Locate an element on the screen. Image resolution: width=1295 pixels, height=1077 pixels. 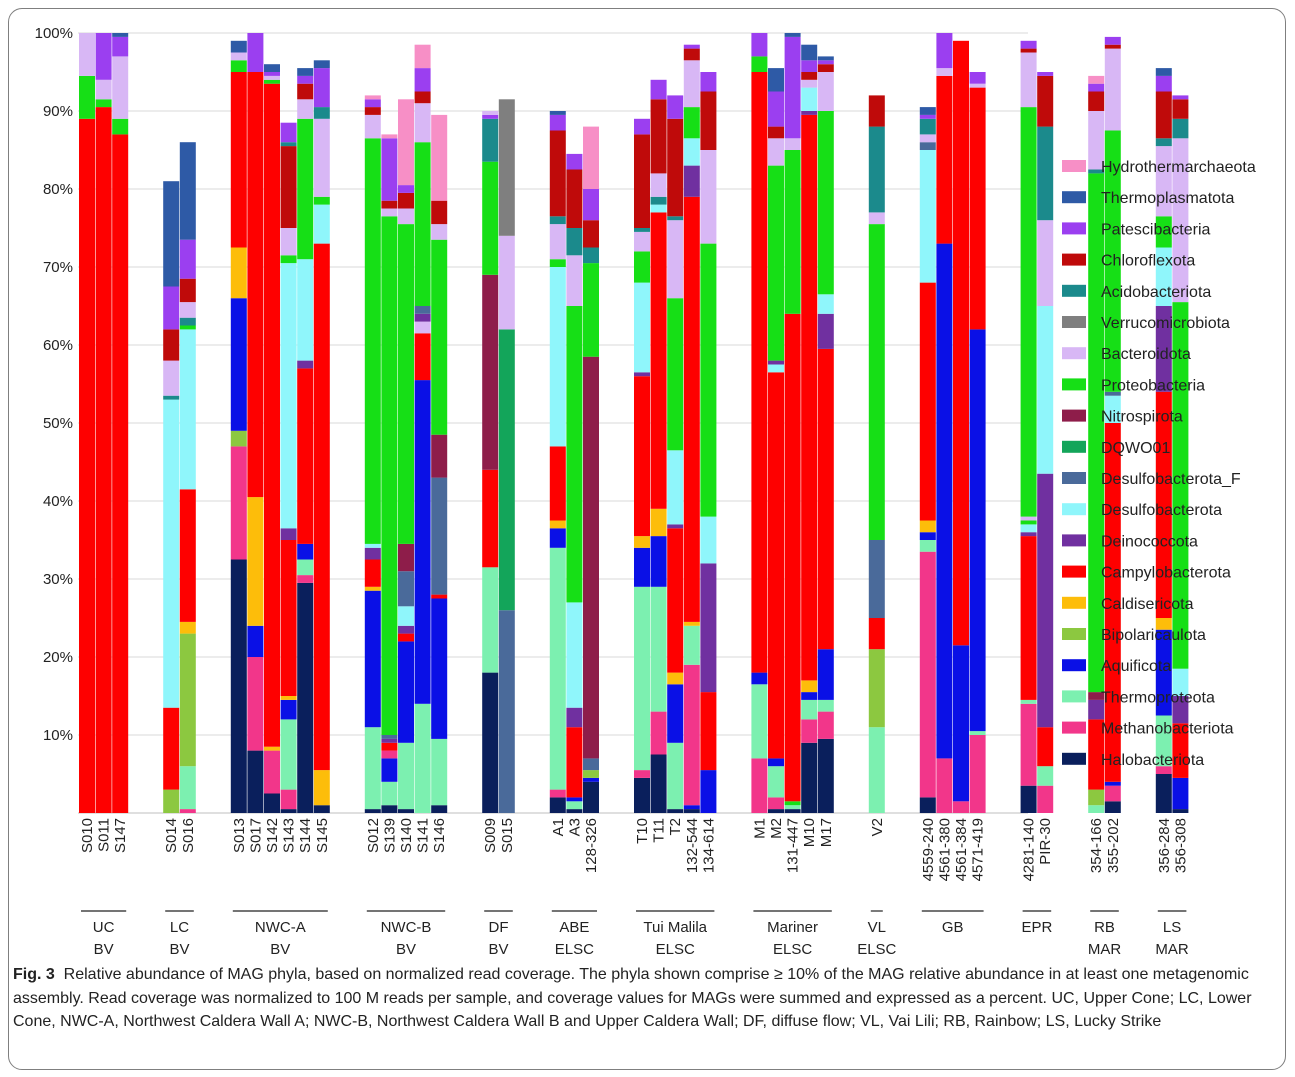
group-sublabel: MAR is located at coordinates (1172, 949).